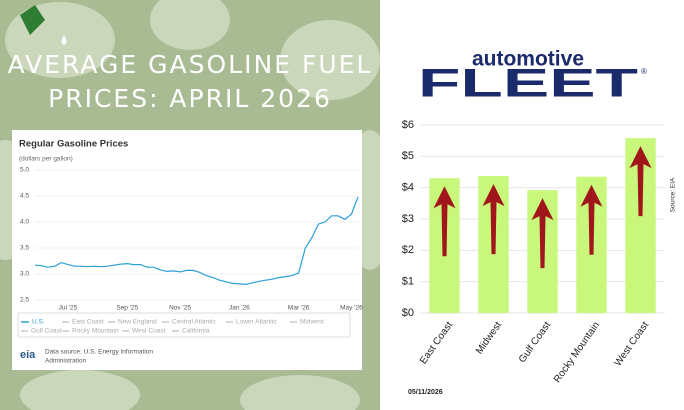 The height and width of the screenshot is (410, 684). What do you see at coordinates (66, 361) in the screenshot?
I see `source-text: Administration` at bounding box center [66, 361].